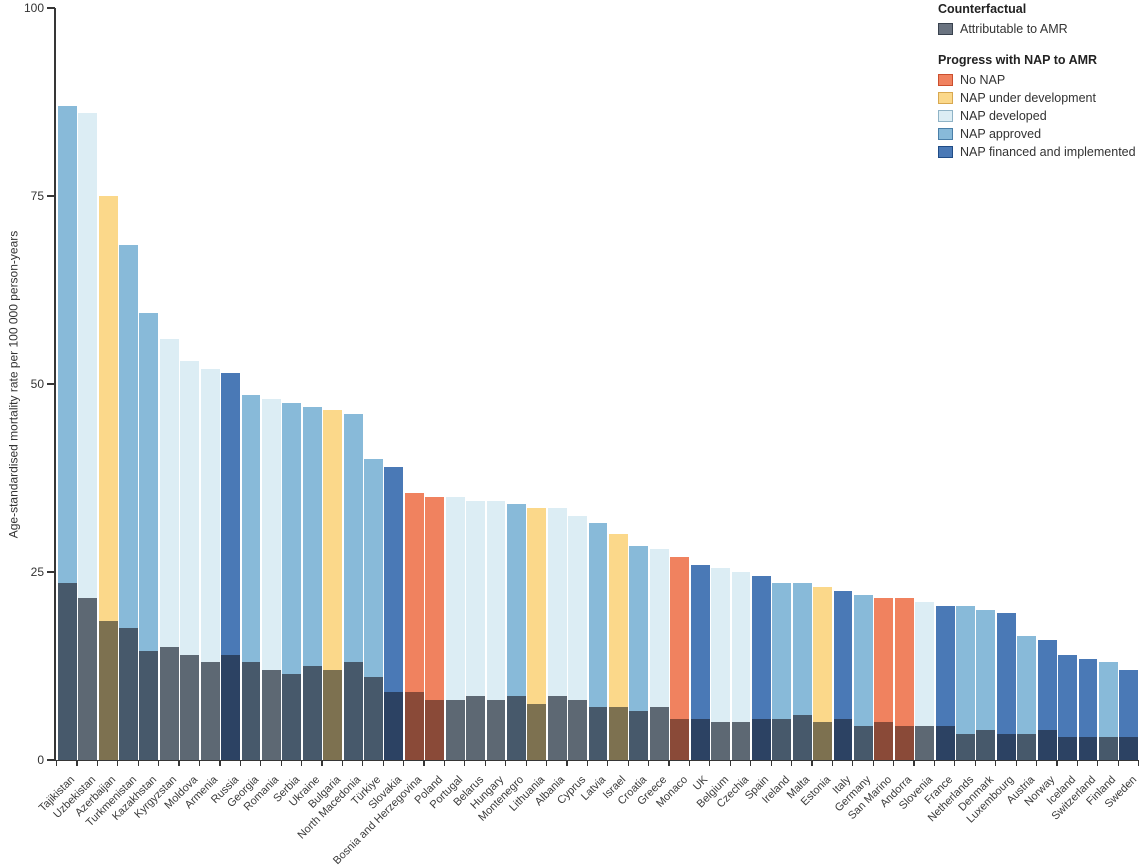 Image resolution: width=1140 pixels, height=867 pixels. I want to click on bar-attributable-norway, so click(1047, 744).